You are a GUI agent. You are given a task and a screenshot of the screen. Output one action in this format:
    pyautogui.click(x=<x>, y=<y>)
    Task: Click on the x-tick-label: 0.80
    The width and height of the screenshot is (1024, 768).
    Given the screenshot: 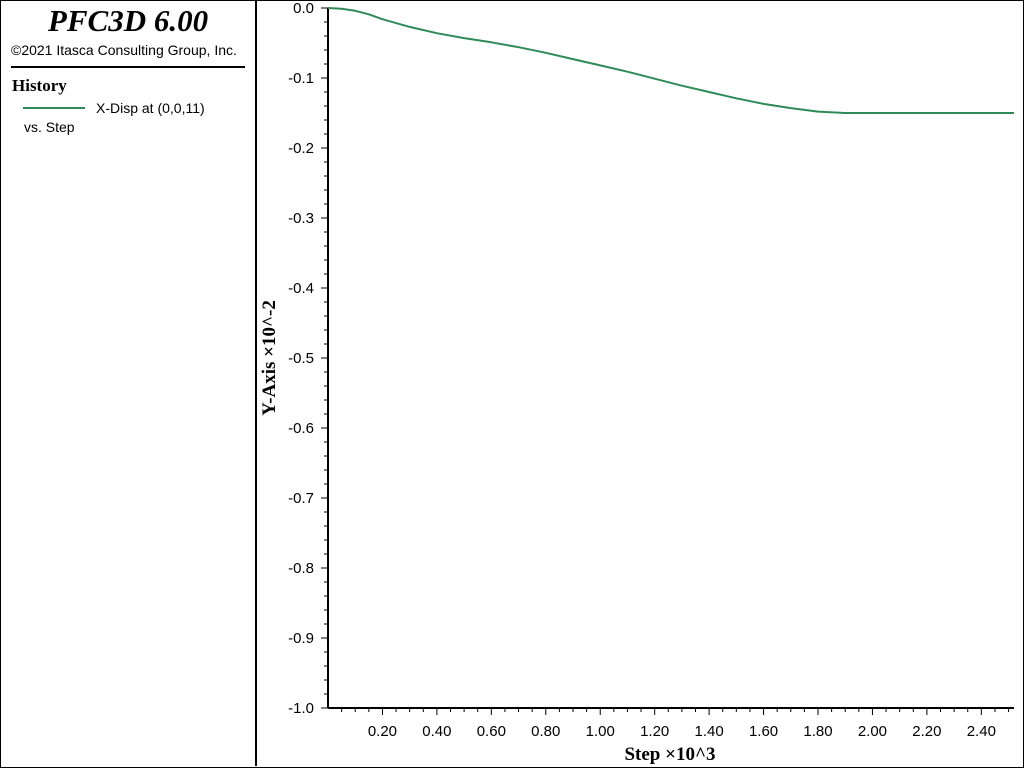 What is the action you would take?
    pyautogui.click(x=545, y=731)
    